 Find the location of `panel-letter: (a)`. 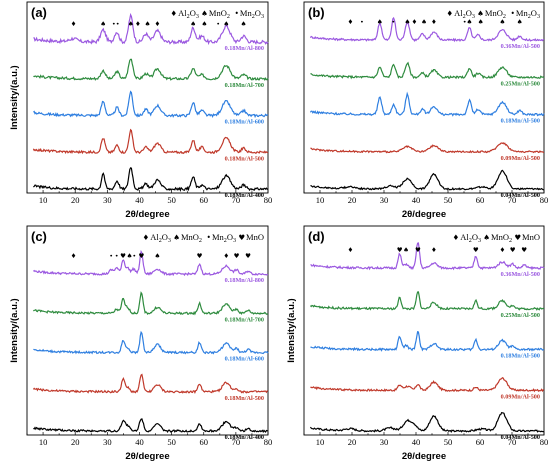

panel-letter: (a) is located at coordinates (39, 12).